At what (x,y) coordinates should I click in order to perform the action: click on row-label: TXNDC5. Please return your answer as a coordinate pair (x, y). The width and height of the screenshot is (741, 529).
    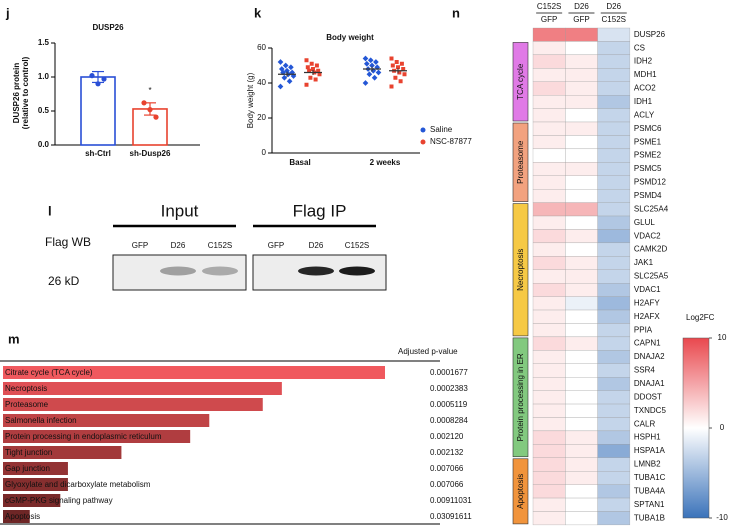
    Looking at the image, I should click on (650, 410).